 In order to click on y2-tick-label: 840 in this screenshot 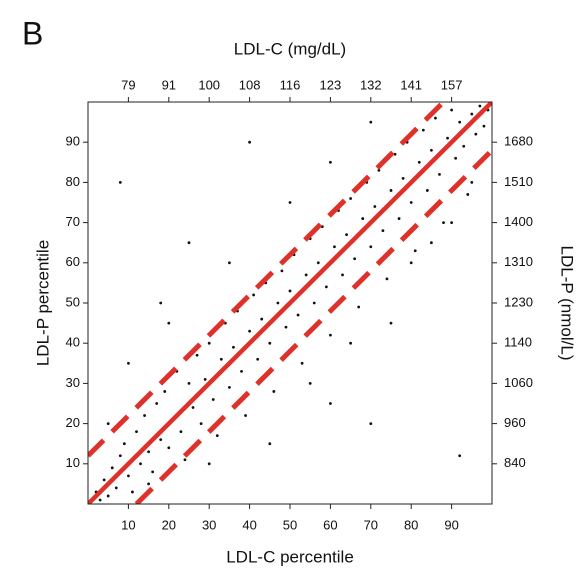, I will do `click(515, 462)`.